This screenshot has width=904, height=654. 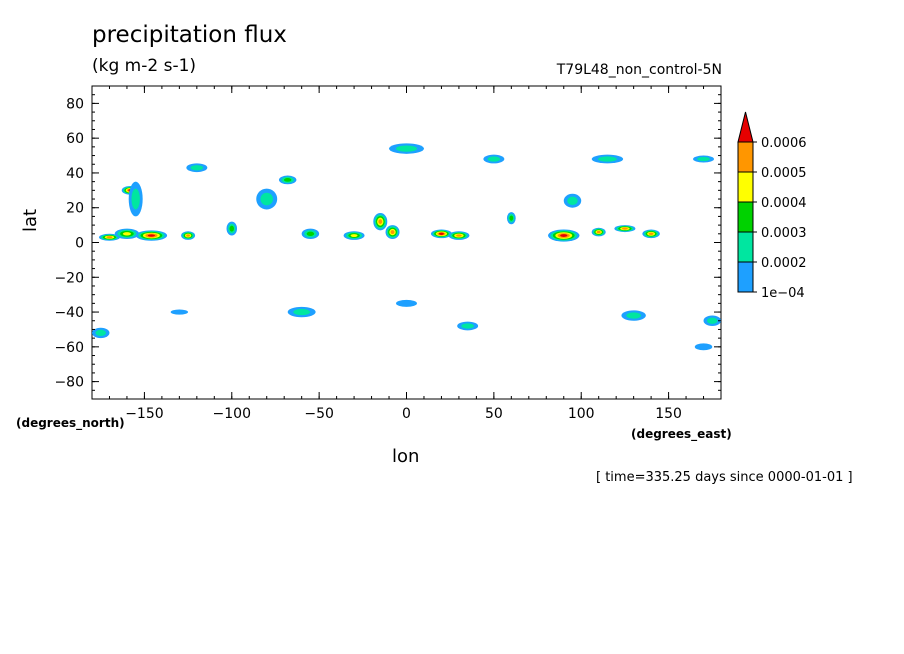 What do you see at coordinates (70, 423) in the screenshot?
I see `y-axis-units: (degrees_north)` at bounding box center [70, 423].